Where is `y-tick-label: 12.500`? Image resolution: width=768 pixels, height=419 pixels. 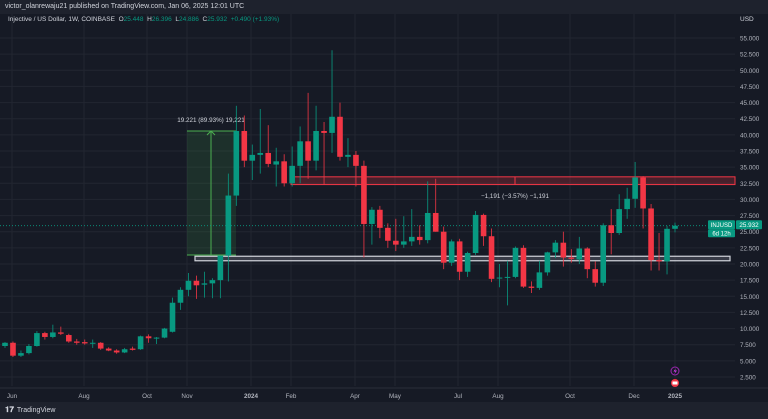 y-tick-label: 12.500 is located at coordinates (750, 313).